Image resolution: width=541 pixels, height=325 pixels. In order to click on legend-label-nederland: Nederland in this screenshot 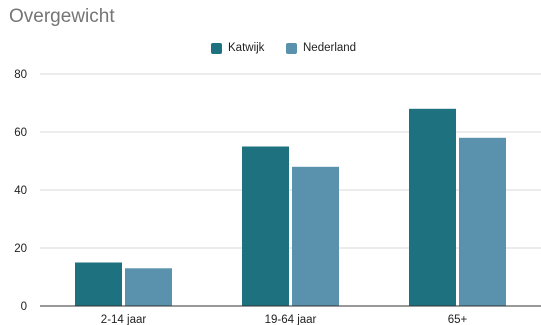, I will do `click(330, 48)`.